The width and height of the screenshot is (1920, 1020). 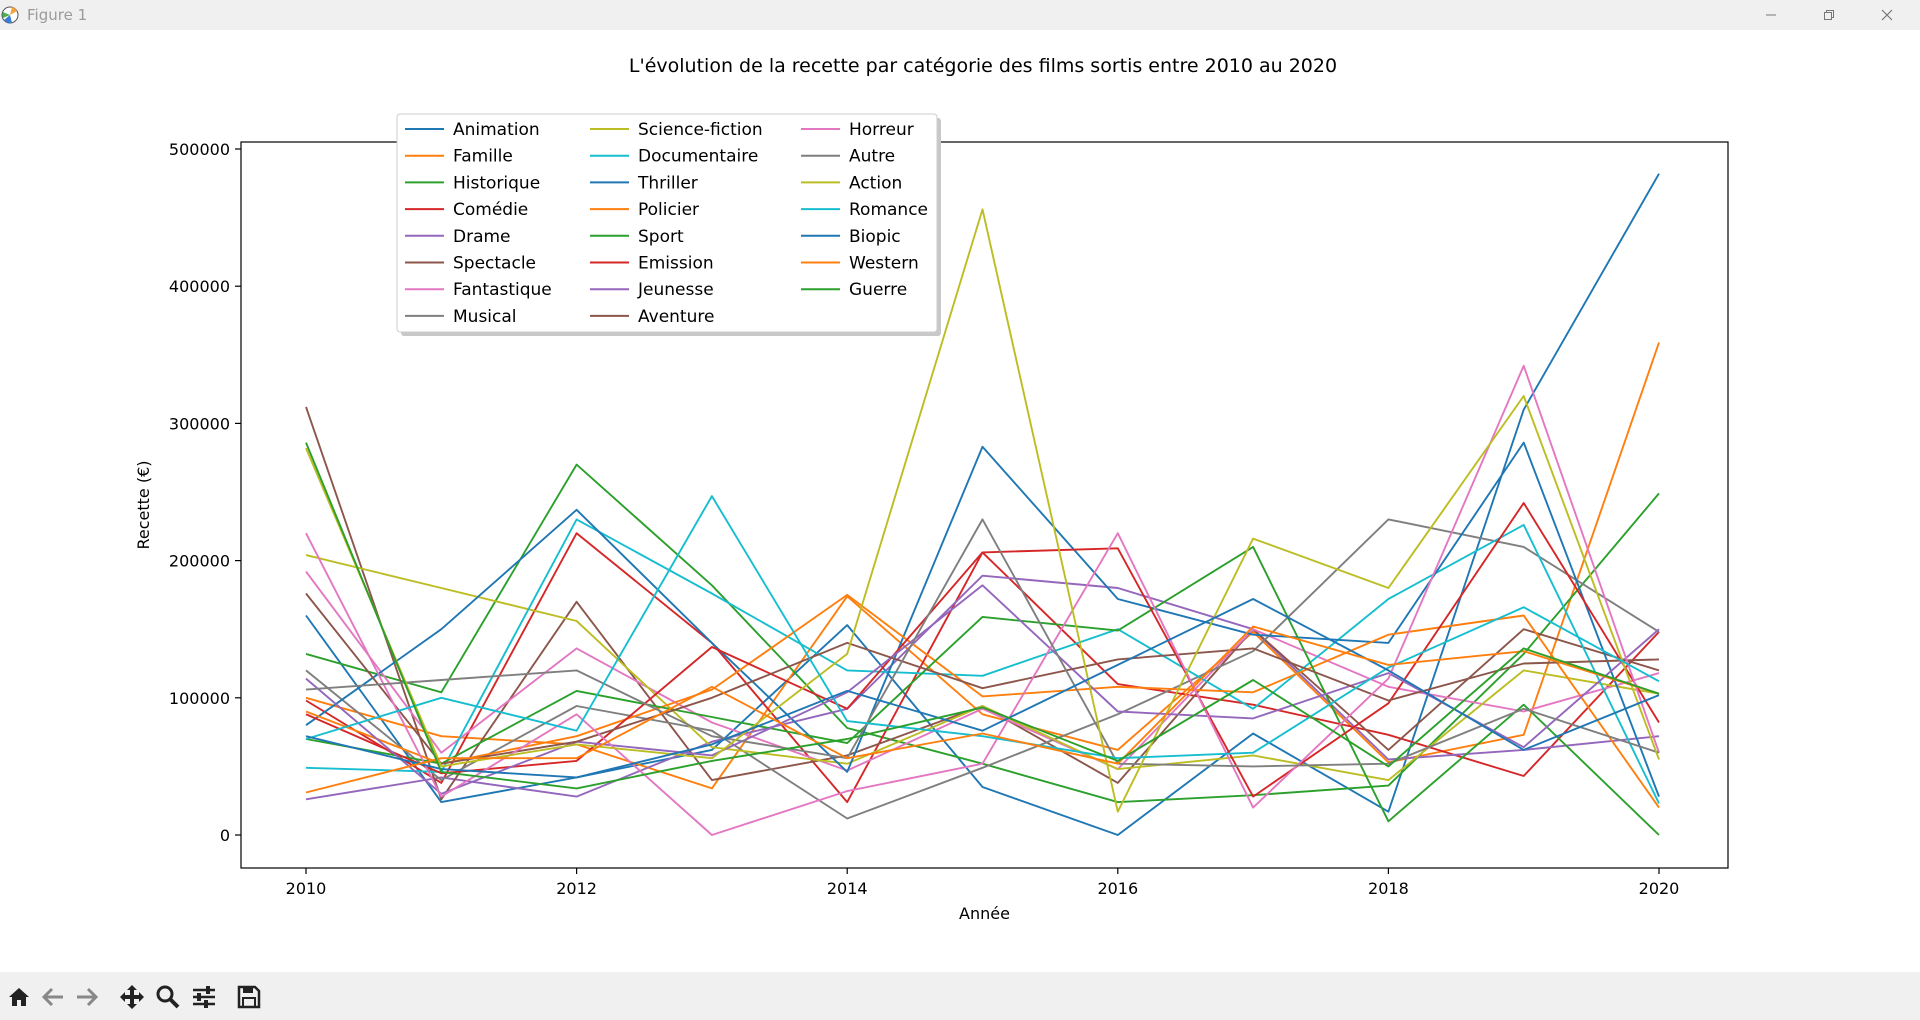 I want to click on legend-item: Jeunesse, so click(x=652, y=290).